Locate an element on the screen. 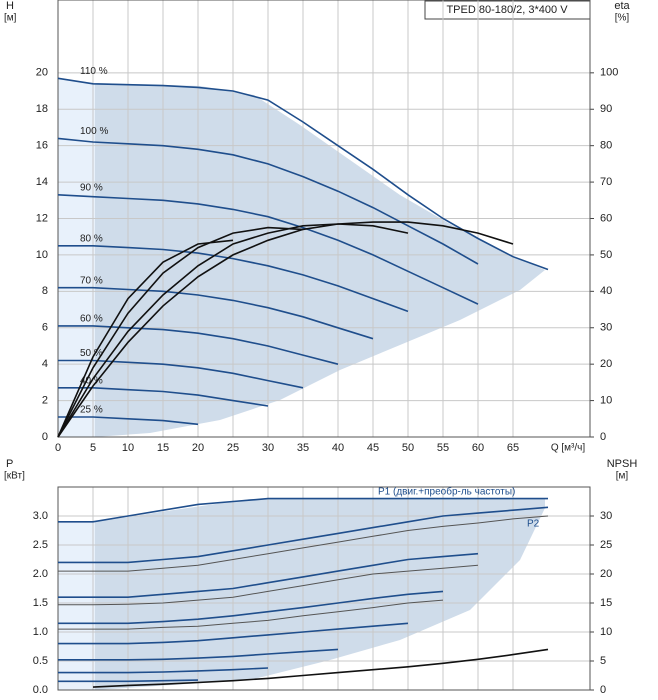 Image resolution: width=658 pixels, height=700 pixels. x-tick-label: 5 is located at coordinates (93, 448).